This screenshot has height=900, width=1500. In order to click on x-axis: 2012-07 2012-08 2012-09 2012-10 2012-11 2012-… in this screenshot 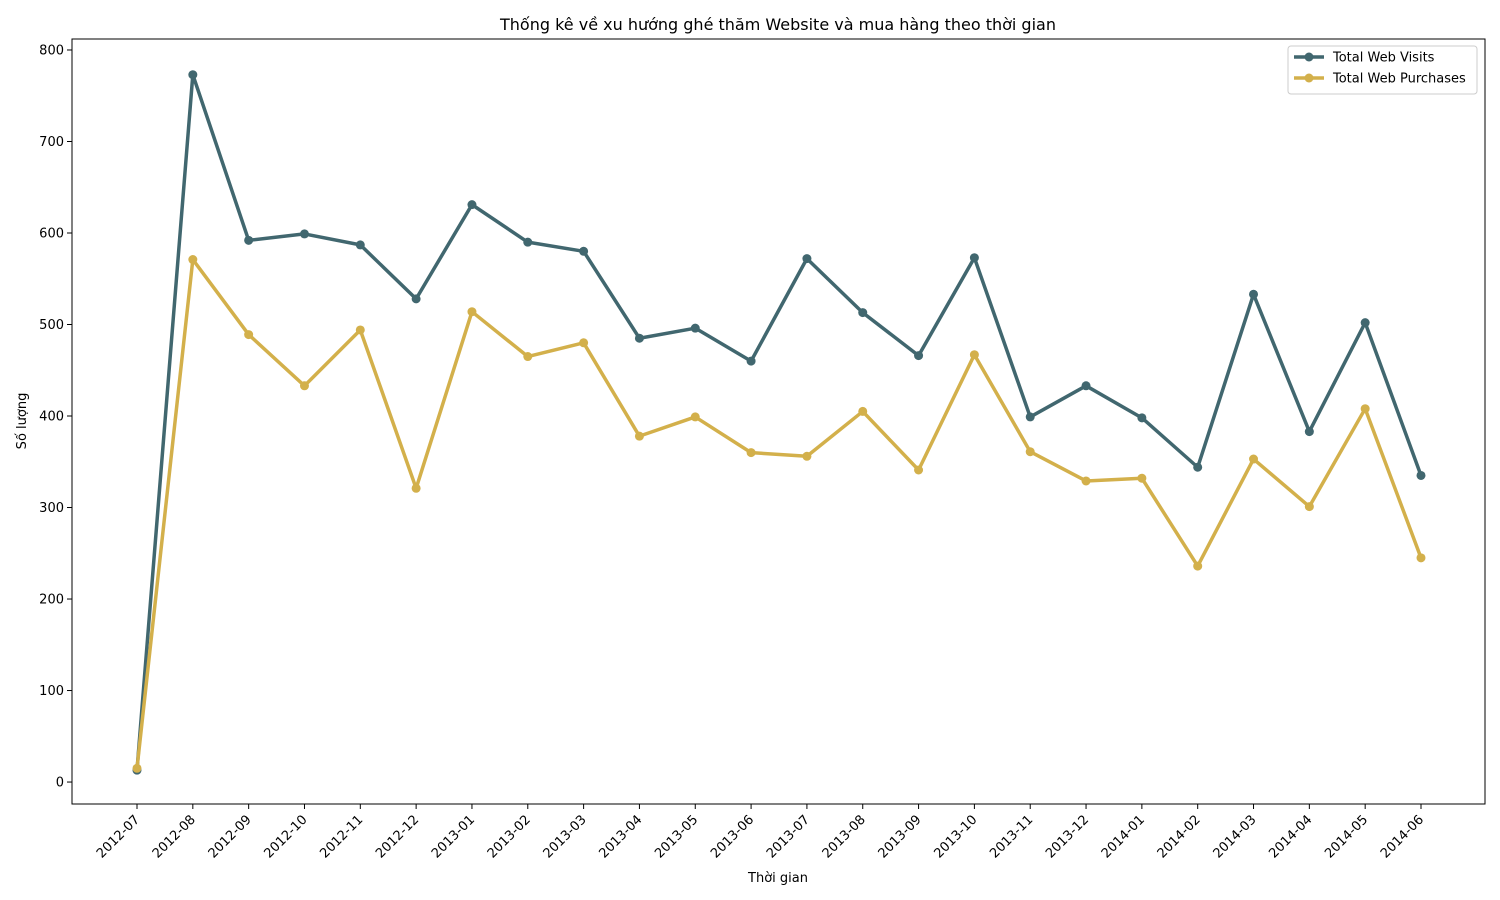, I will do `click(760, 832)`.